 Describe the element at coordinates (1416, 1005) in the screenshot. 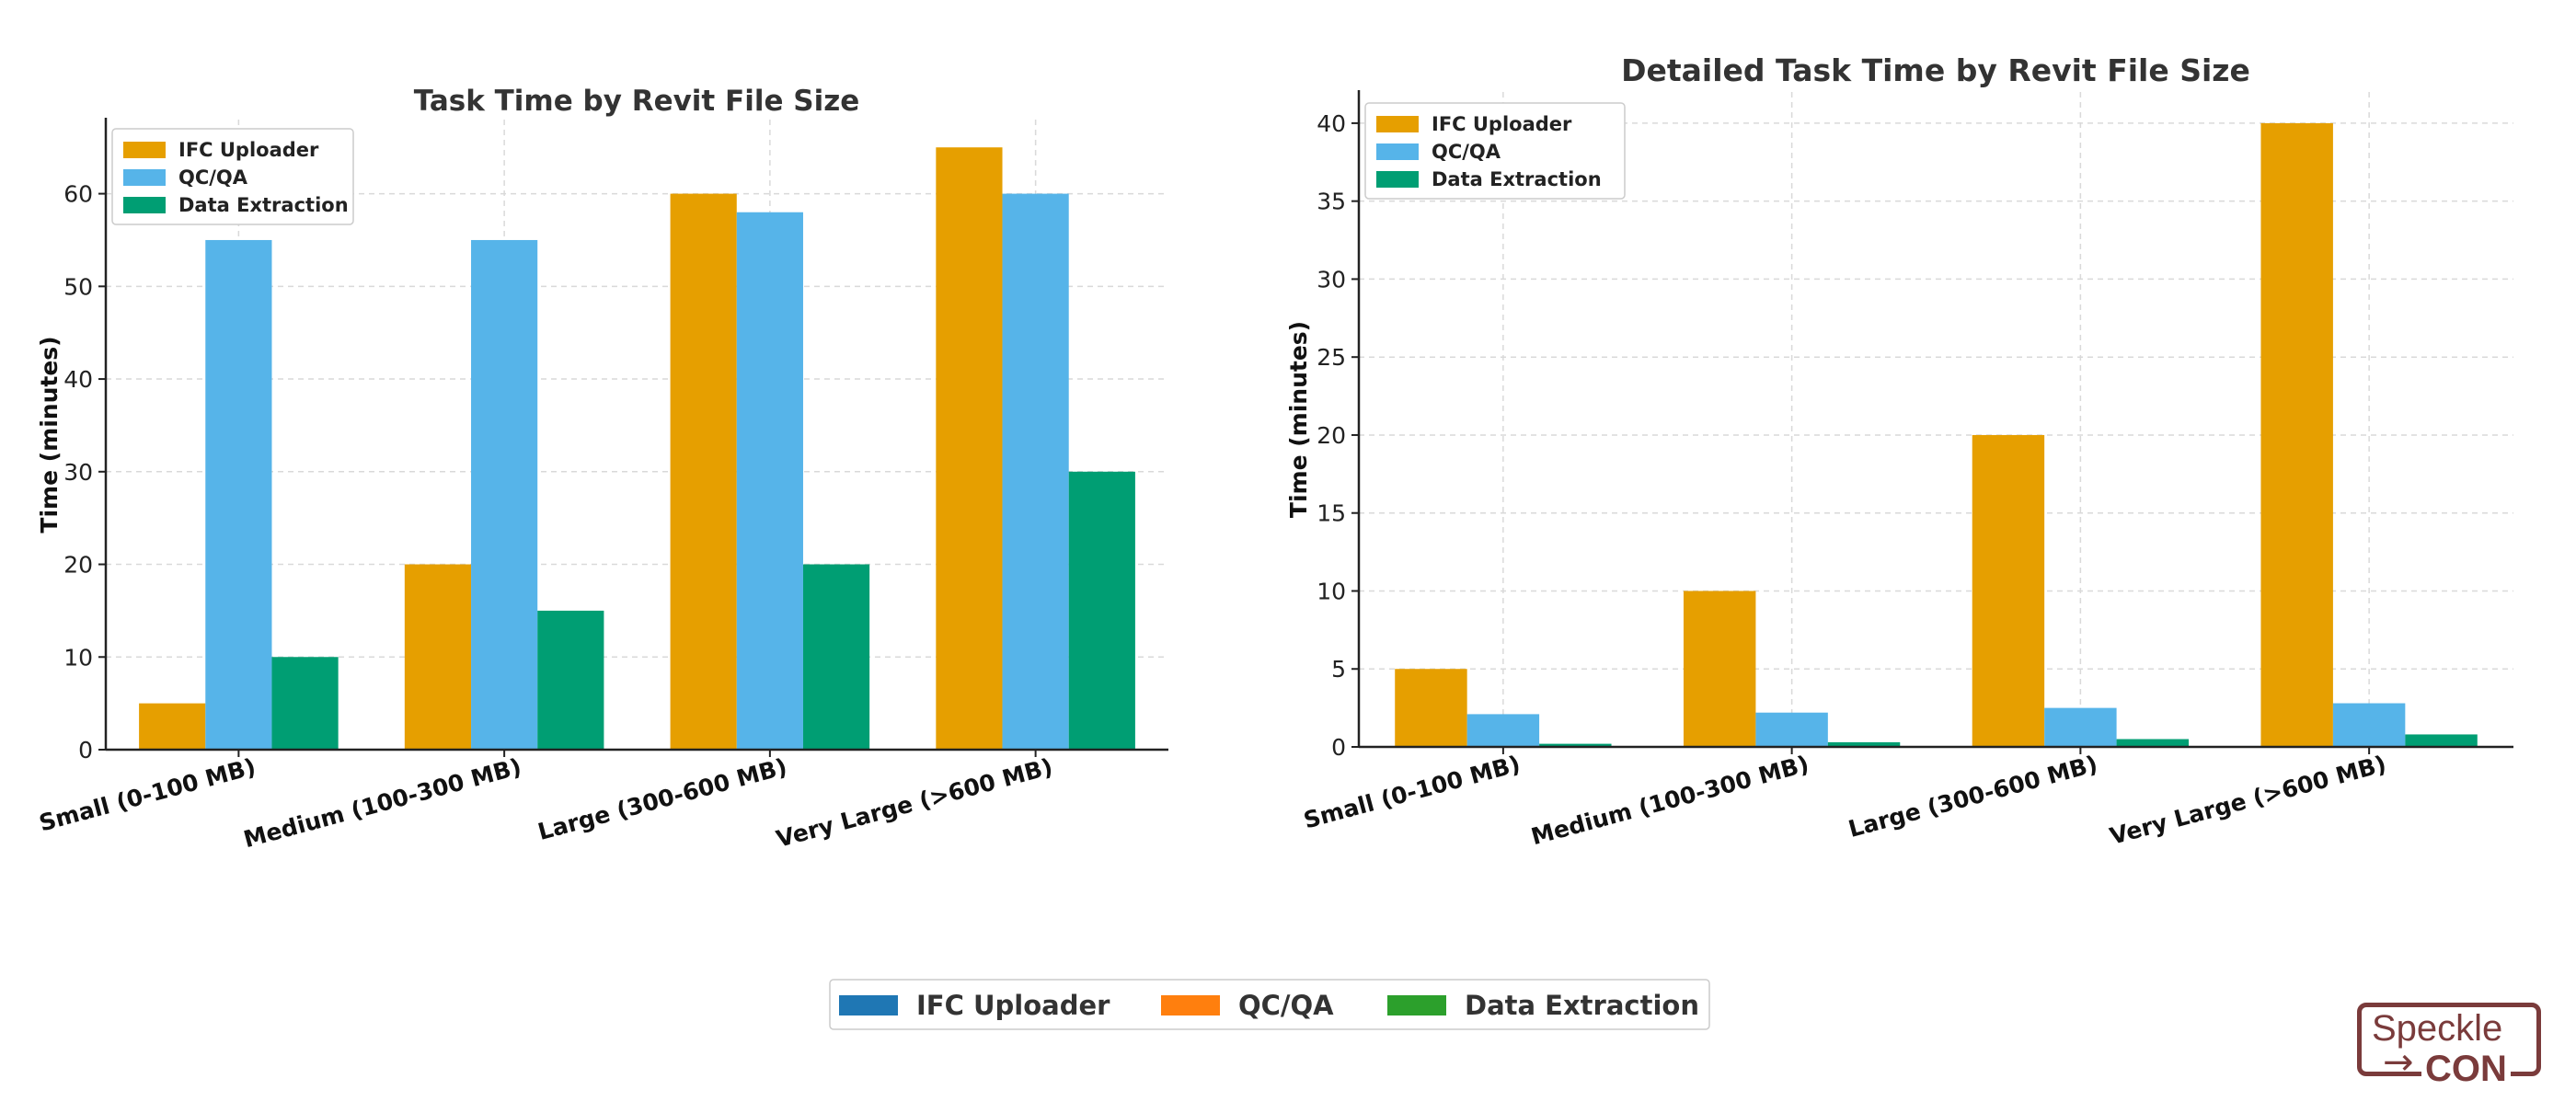

I see `bottom-legend-swatch-data-extraction` at that location.